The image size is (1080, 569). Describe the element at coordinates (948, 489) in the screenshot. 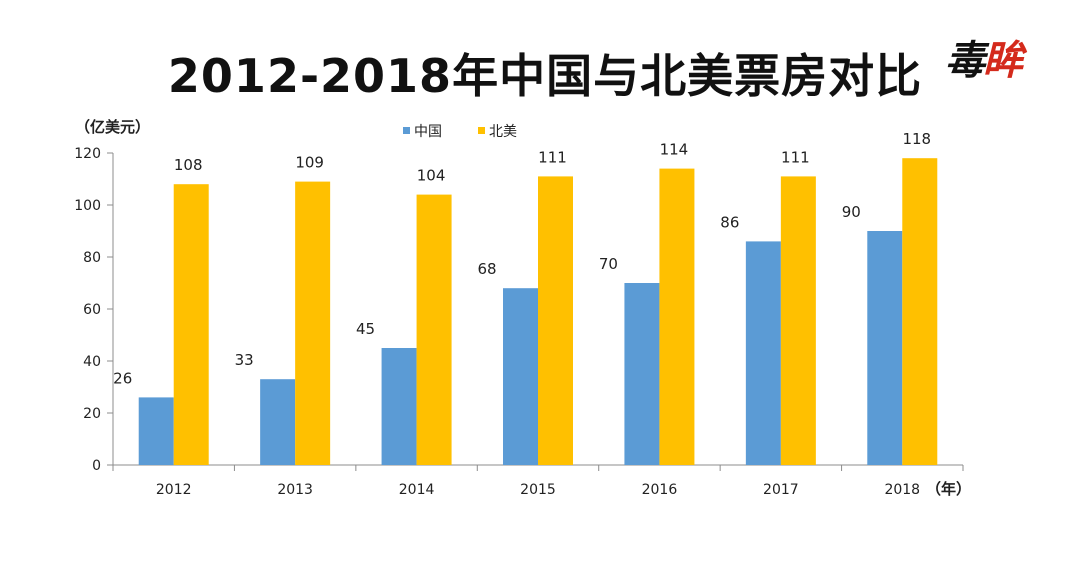

I see `x-axis-label: （年）` at that location.